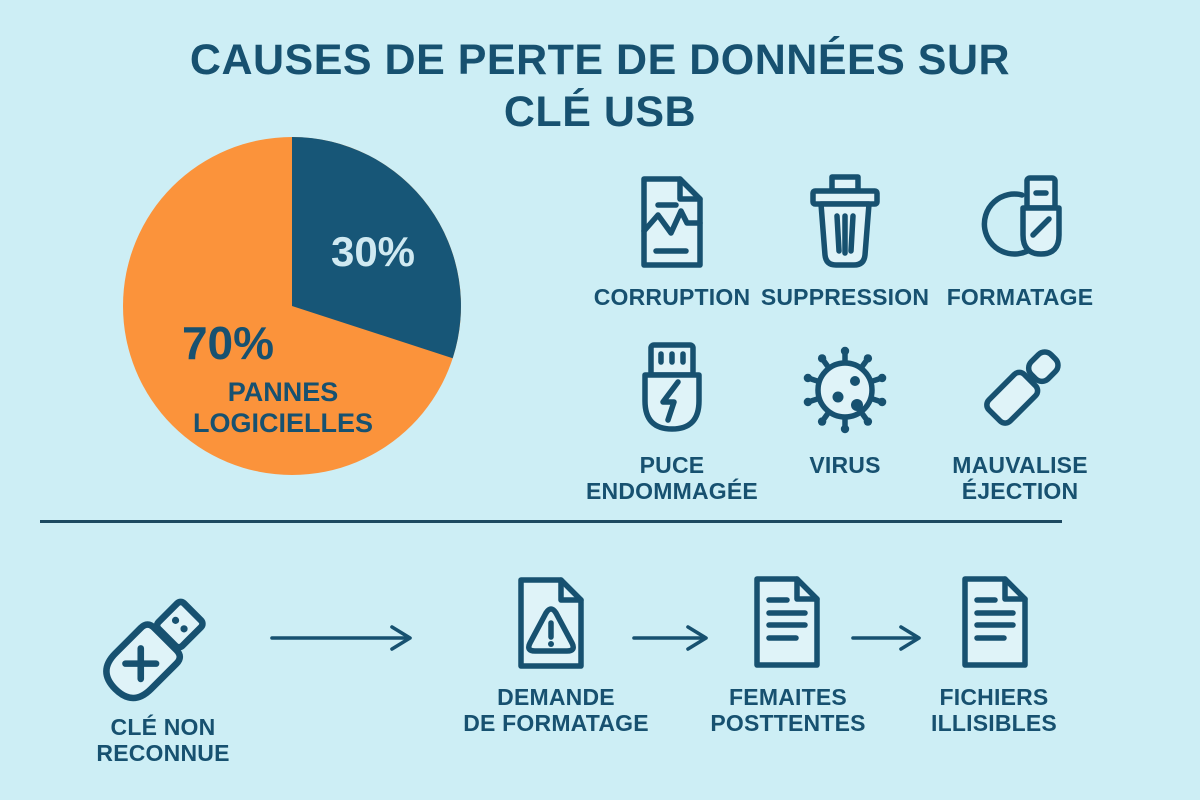 This screenshot has width=1200, height=800. Describe the element at coordinates (845, 297) in the screenshot. I see `cause-label: SUPPRESSION` at that location.